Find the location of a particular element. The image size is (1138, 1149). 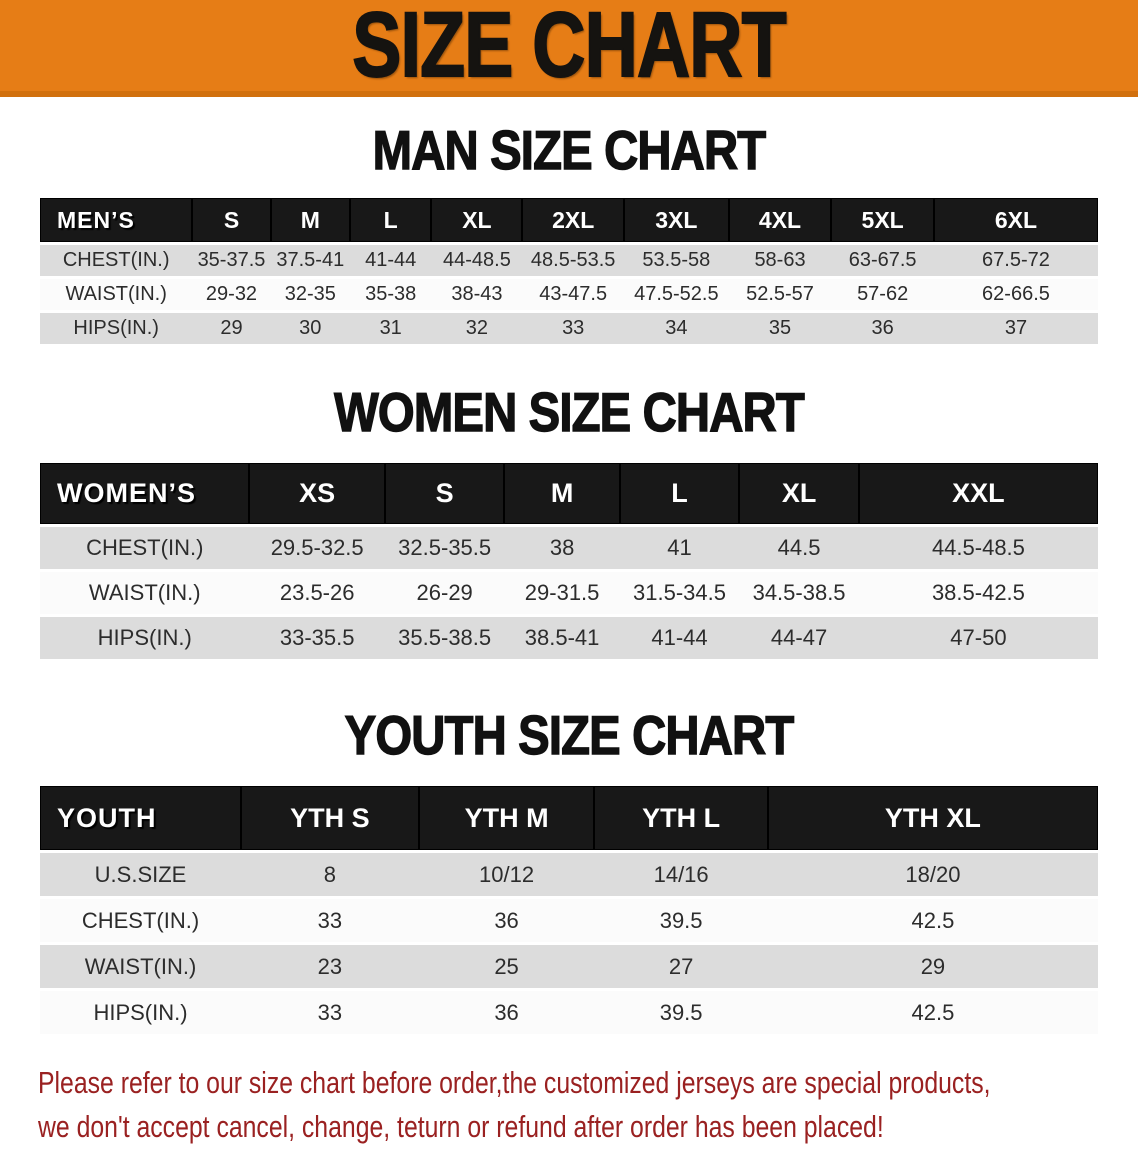

men-size-header-m: M is located at coordinates (310, 220).